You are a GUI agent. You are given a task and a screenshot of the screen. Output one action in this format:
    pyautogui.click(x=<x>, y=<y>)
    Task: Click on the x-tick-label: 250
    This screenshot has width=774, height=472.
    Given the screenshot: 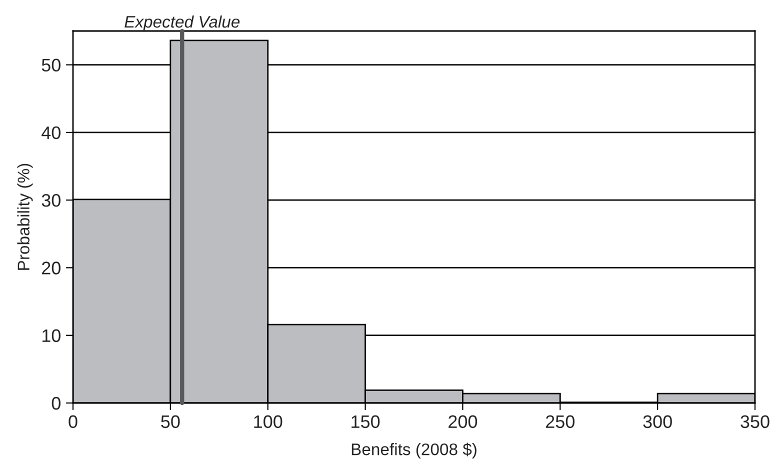 What is the action you would take?
    pyautogui.click(x=560, y=421)
    